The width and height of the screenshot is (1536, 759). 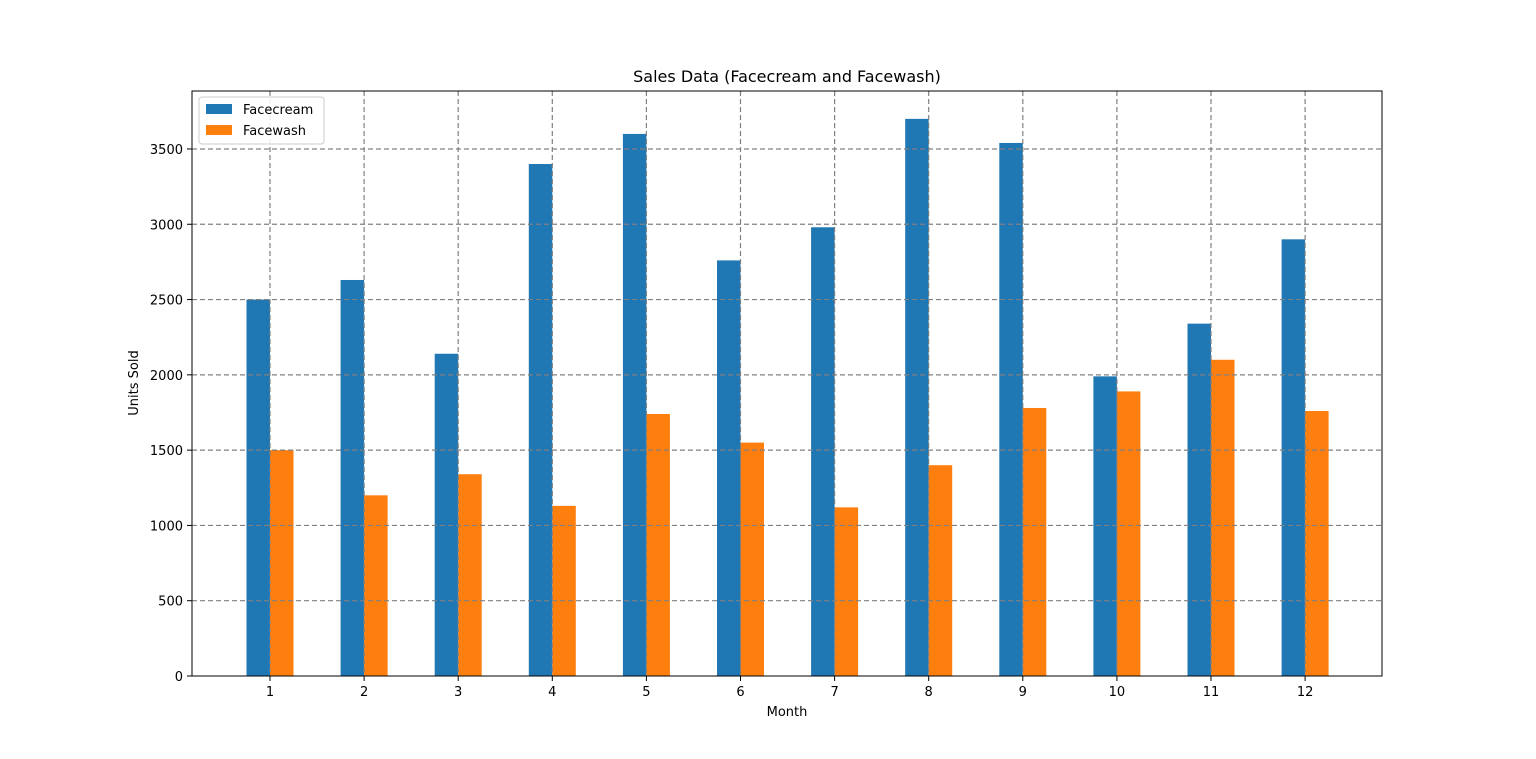 What do you see at coordinates (166, 150) in the screenshot?
I see `y-tick-label-3500: 3500` at bounding box center [166, 150].